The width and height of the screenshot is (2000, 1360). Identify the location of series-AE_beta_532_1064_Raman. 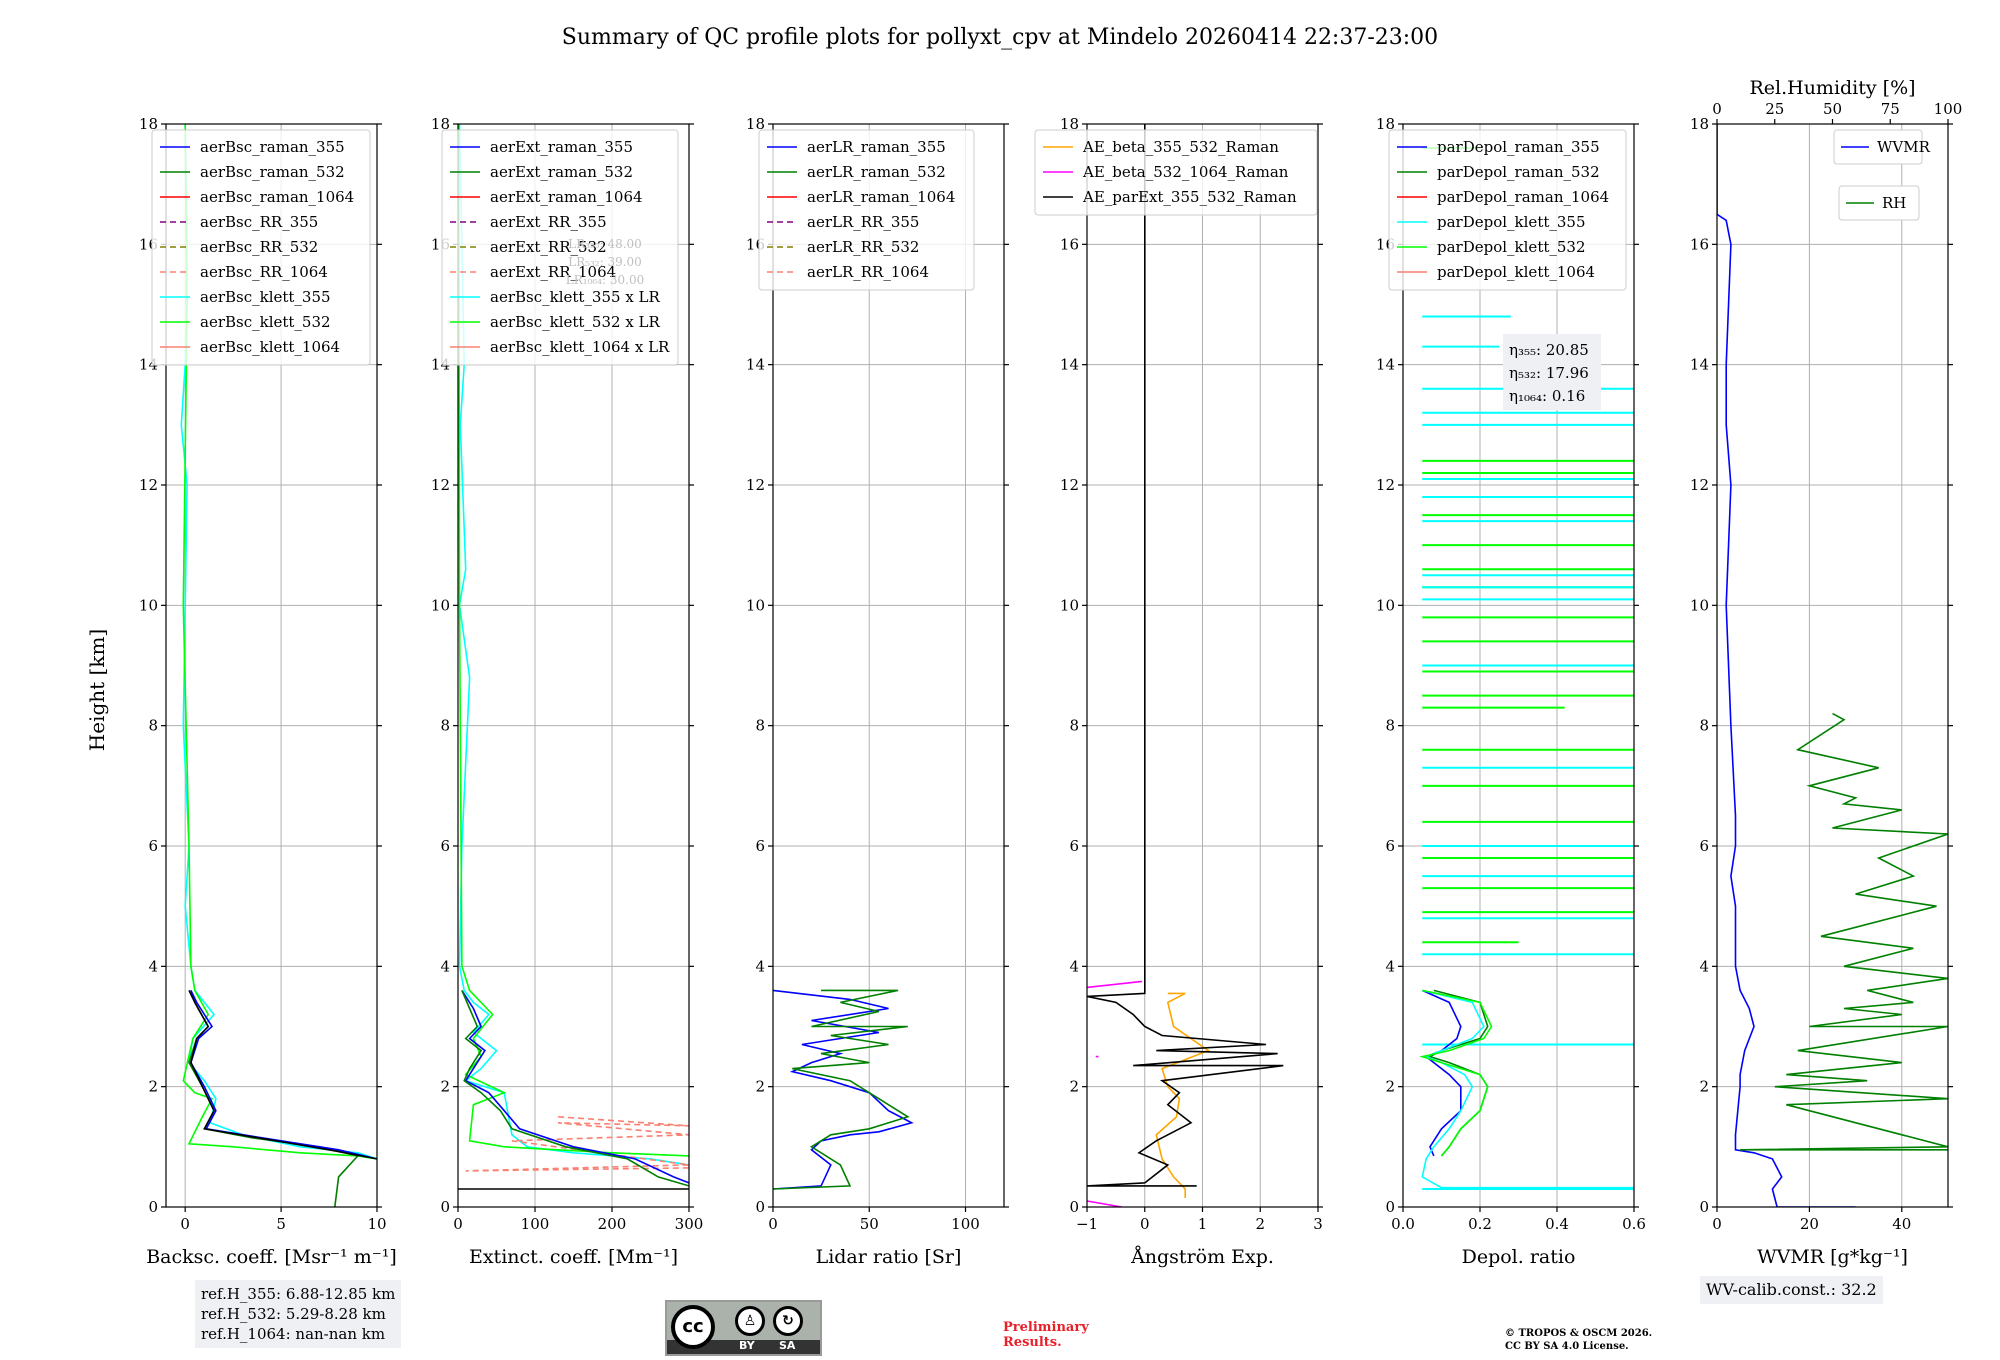
(1114, 1093).